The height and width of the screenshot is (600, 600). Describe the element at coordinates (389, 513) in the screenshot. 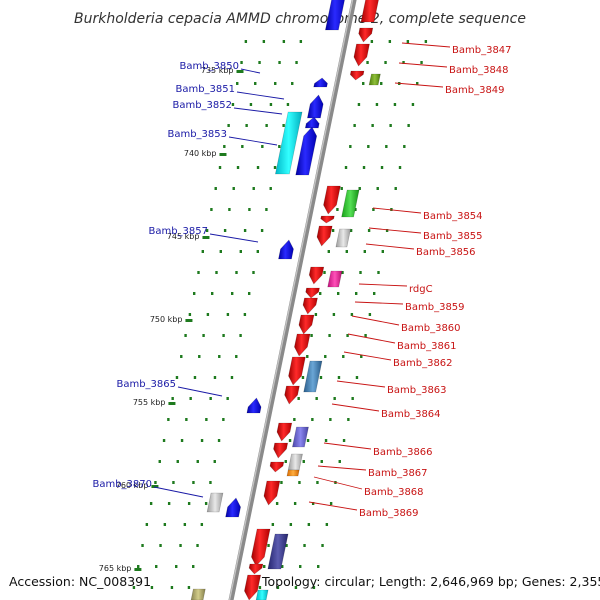

I see `gene-label: Bamb_3869` at that location.